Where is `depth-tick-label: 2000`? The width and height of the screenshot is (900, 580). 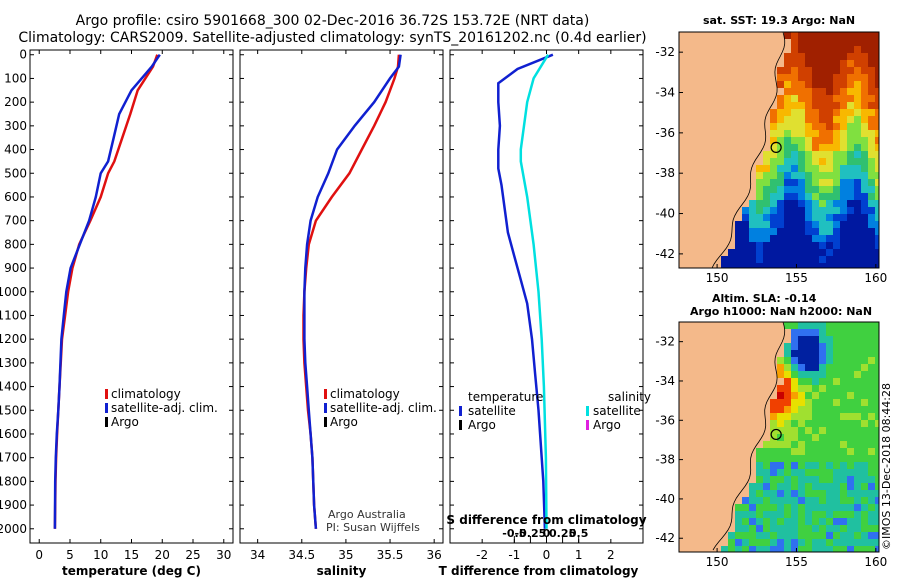
depth-tick-label: 2000 is located at coordinates (13, 529).